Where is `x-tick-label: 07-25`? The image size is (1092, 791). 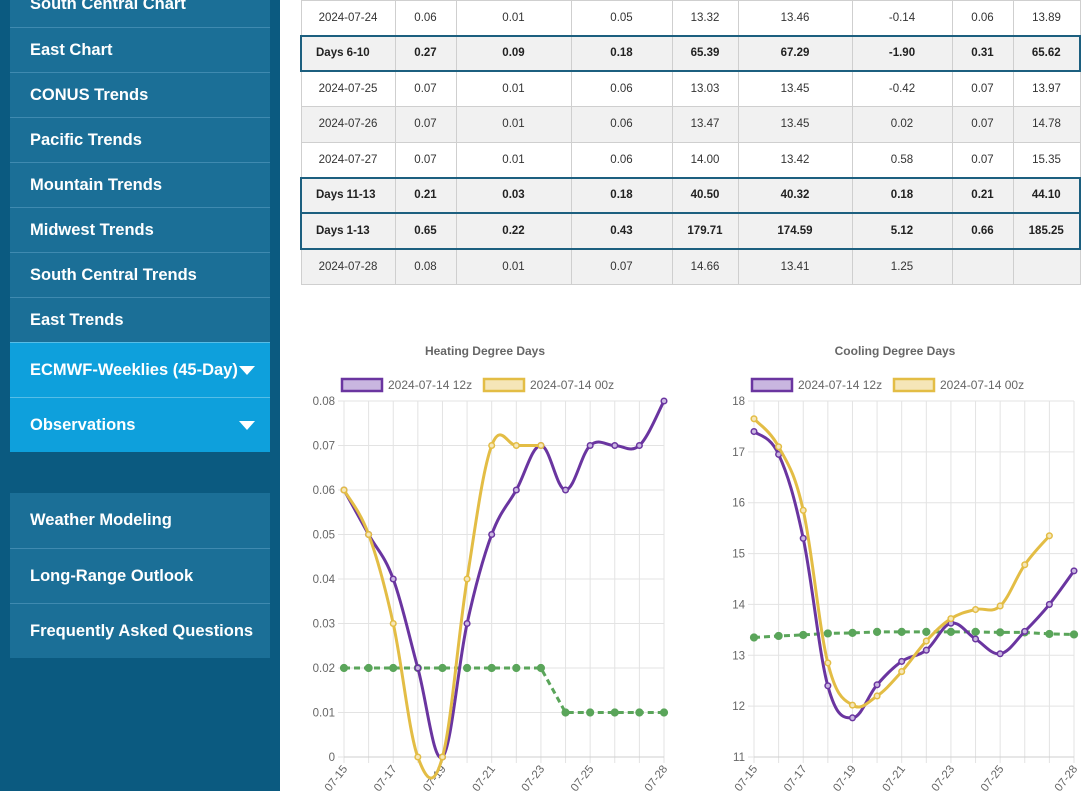
x-tick-label: 07-25 is located at coordinates (583, 777).